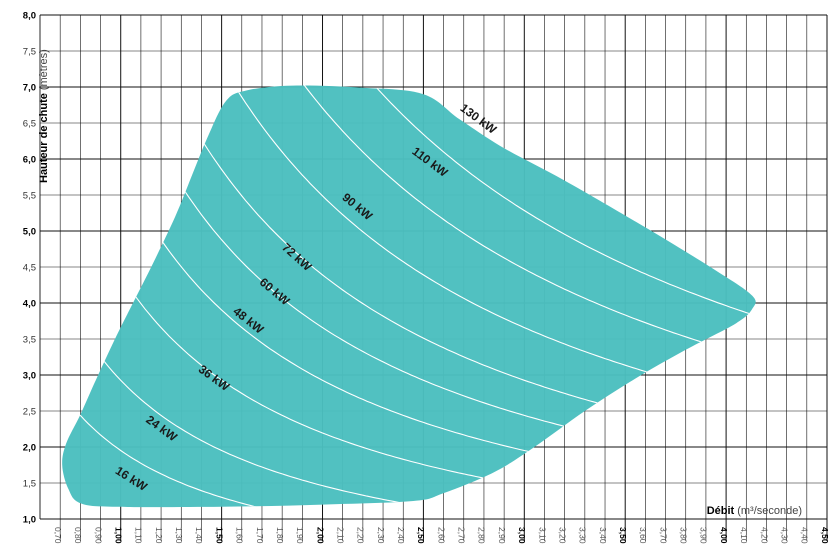  Describe the element at coordinates (29, 196) in the screenshot. I see `y-tick-label: 5,5` at that location.